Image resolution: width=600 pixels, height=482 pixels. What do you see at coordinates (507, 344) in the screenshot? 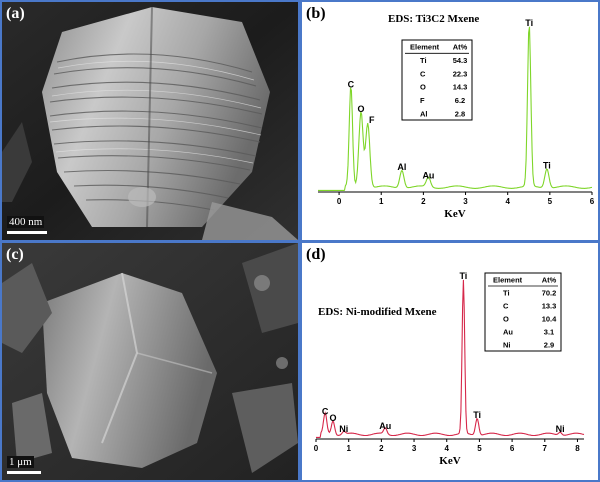
I see `table-cell-element: Ni` at bounding box center [507, 344].